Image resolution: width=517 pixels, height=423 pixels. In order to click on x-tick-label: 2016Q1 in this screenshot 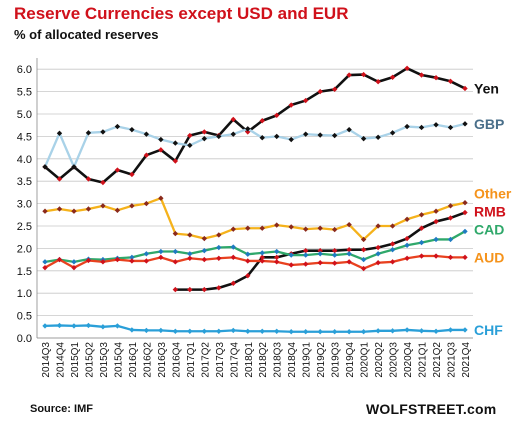, I will do `click(133, 360)`.